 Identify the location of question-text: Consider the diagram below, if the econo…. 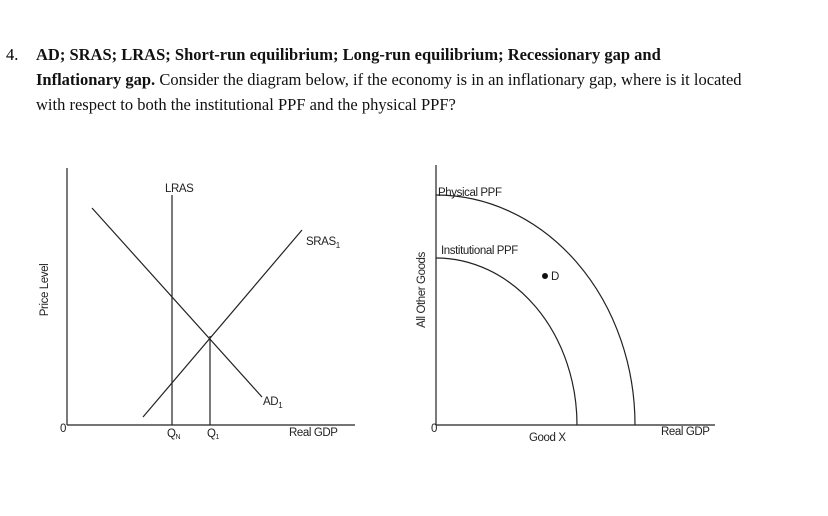
(389, 92).